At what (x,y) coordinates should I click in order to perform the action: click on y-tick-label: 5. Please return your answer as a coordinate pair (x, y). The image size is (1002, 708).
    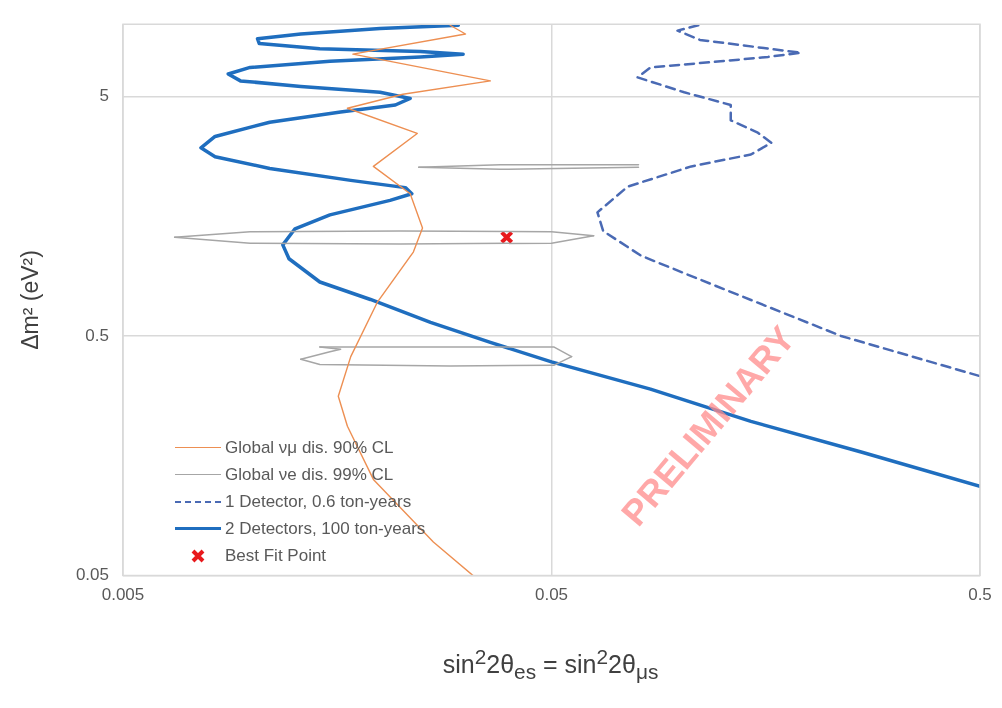
    Looking at the image, I should click on (104, 96).